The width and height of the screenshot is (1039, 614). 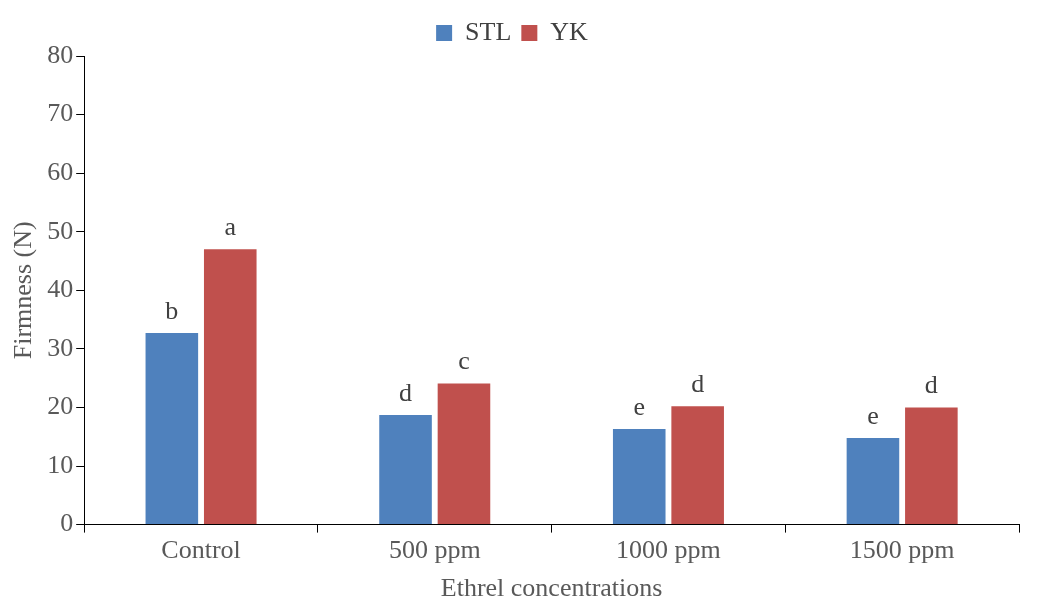 What do you see at coordinates (60, 464) in the screenshot?
I see `y-tick-label: 10` at bounding box center [60, 464].